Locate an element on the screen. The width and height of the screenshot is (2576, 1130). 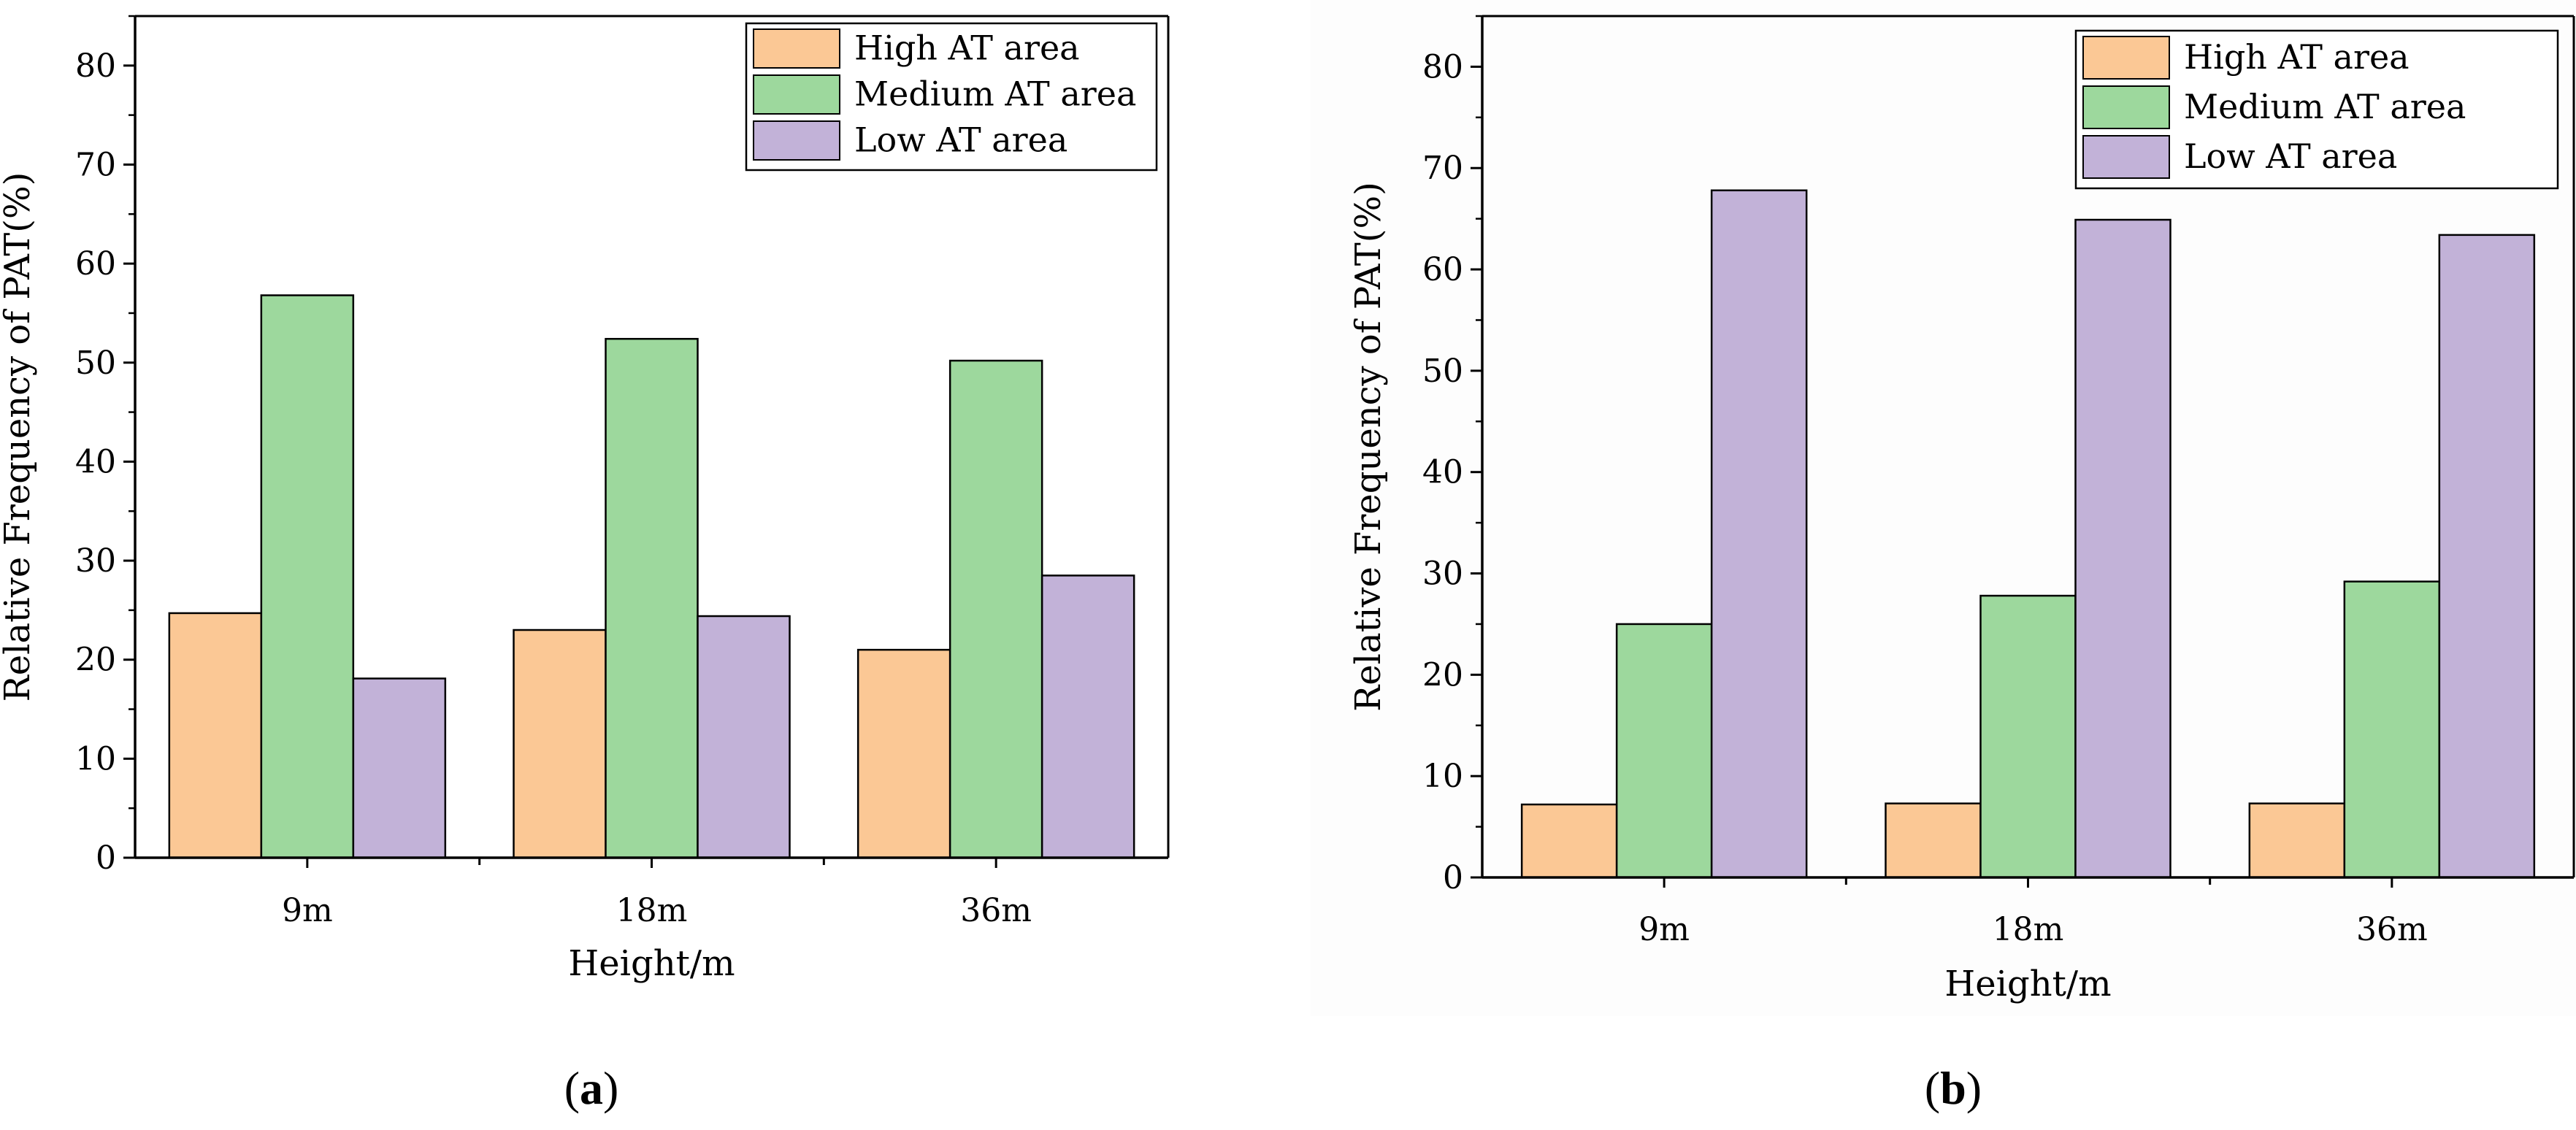
caption-b: (b) is located at coordinates (1953, 1088).